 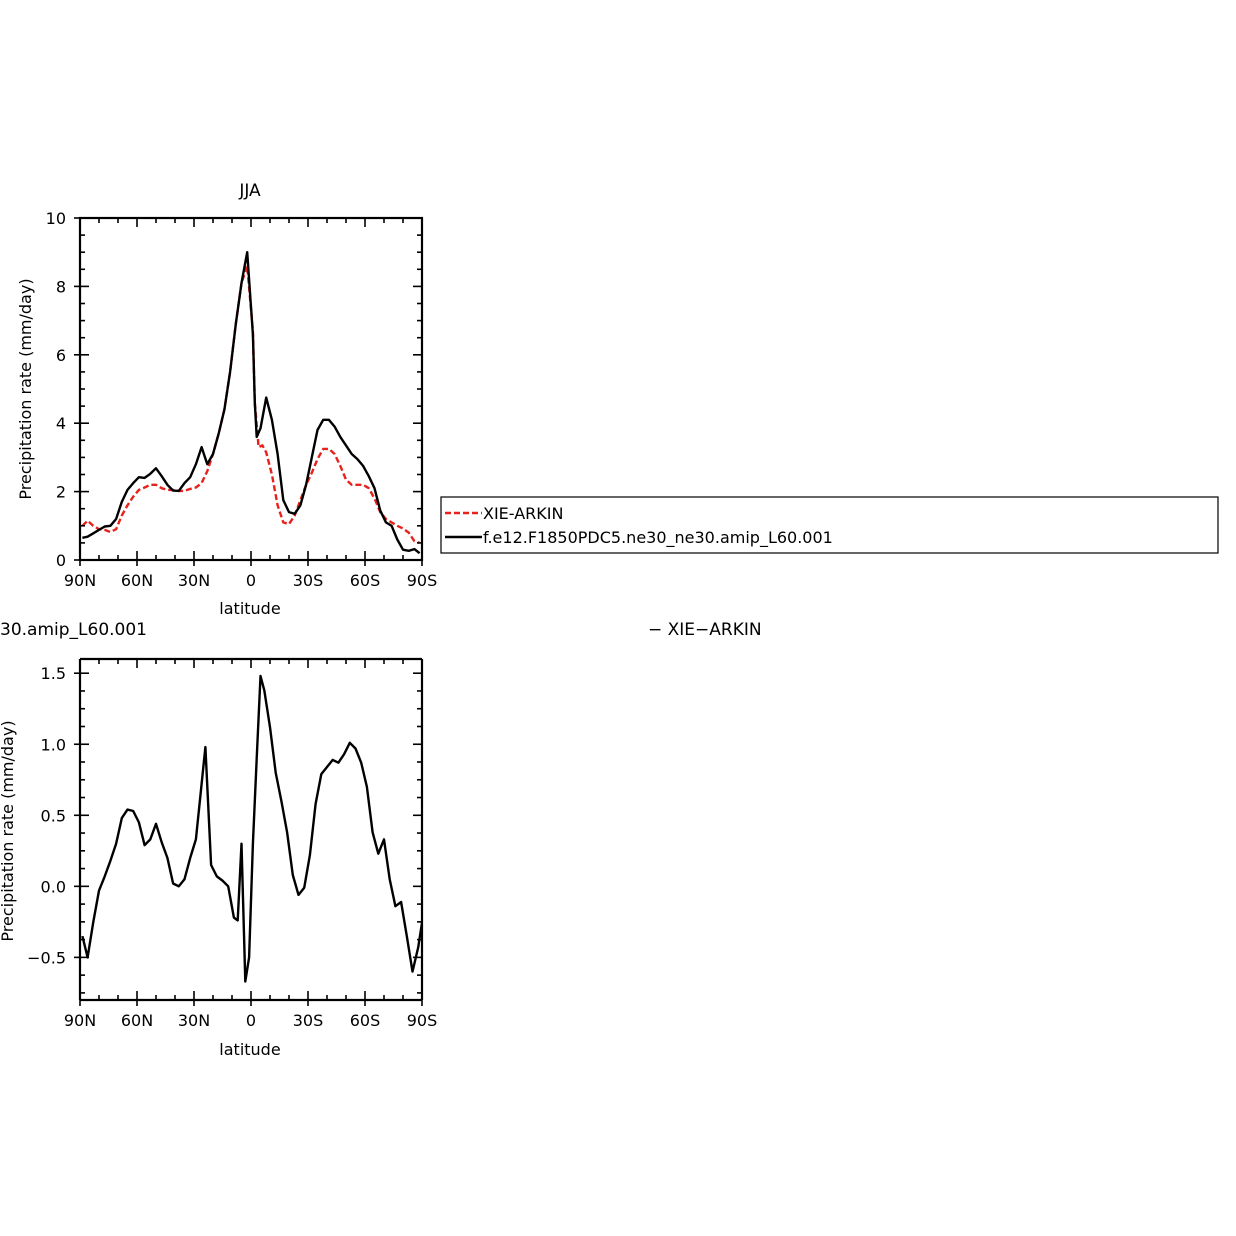 What do you see at coordinates (194, 580) in the screenshot?
I see `panel1-xtick-label: 30N` at bounding box center [194, 580].